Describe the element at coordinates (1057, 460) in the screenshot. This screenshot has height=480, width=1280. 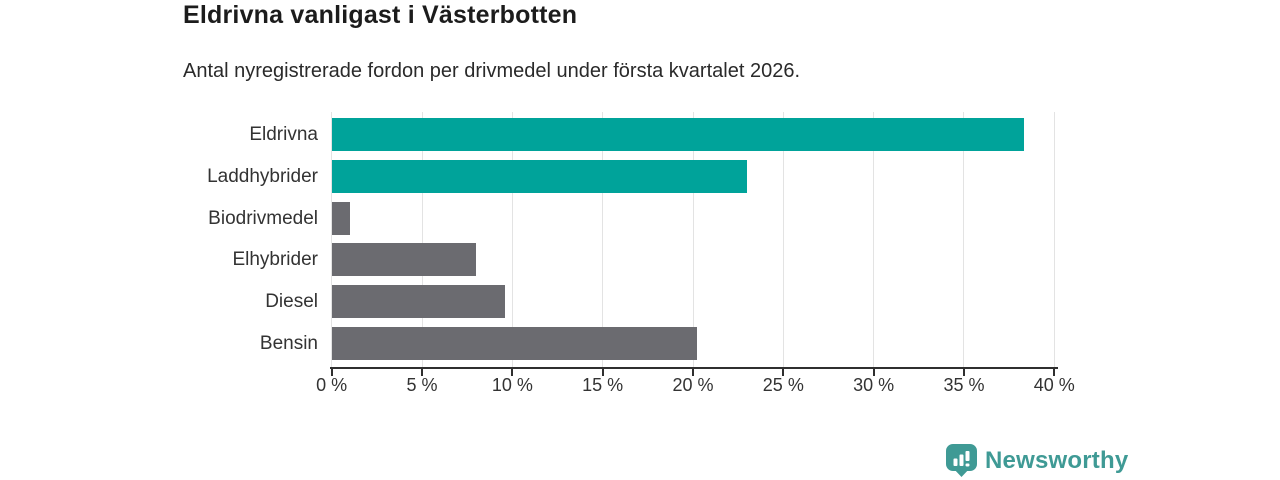
I see `newsworthy-wordmark: Newsworthy` at that location.